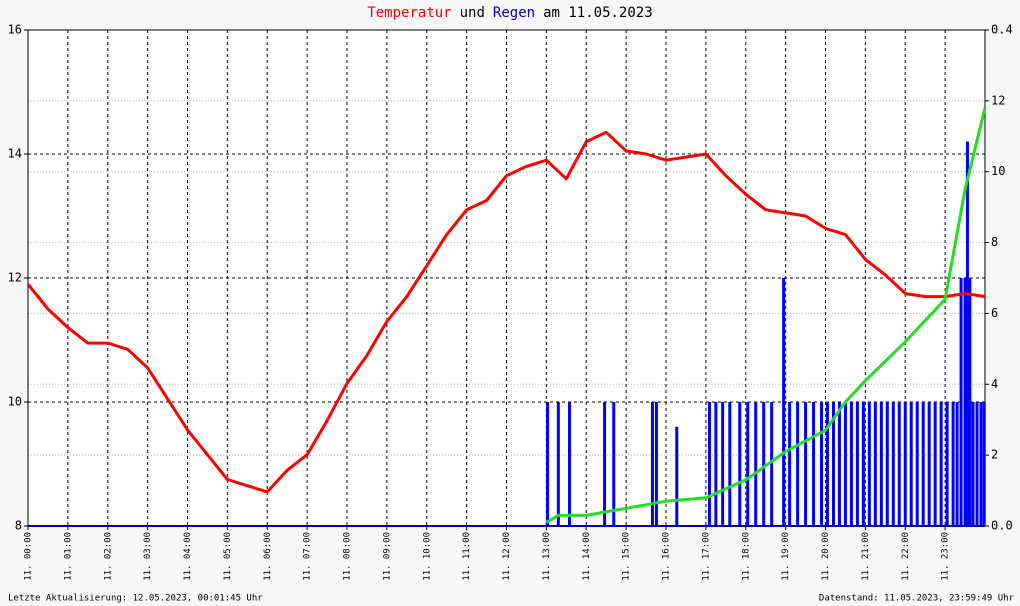 The width and height of the screenshot is (1020, 606). I want to click on x-tick-label: 11. 02:00, so click(108, 556).